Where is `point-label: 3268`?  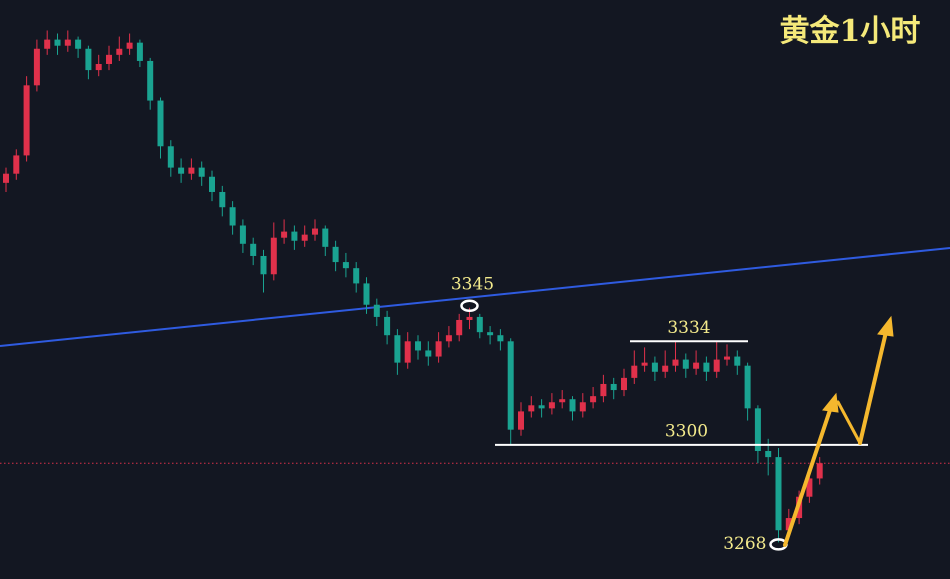 point-label: 3268 is located at coordinates (744, 544).